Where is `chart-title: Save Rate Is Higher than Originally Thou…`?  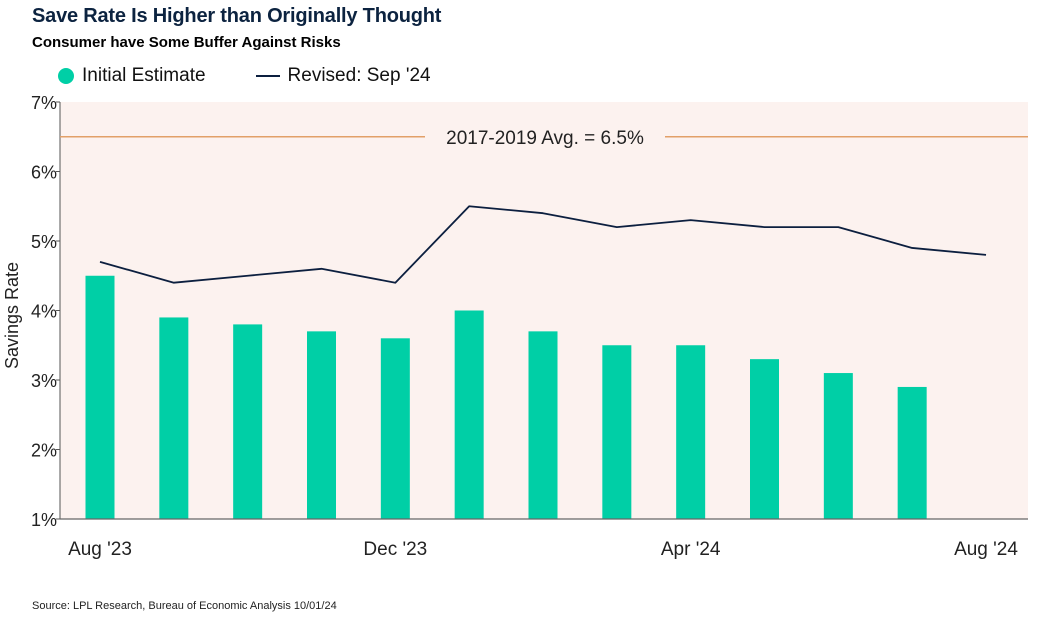
chart-title: Save Rate Is Higher than Originally Thou… is located at coordinates (237, 16).